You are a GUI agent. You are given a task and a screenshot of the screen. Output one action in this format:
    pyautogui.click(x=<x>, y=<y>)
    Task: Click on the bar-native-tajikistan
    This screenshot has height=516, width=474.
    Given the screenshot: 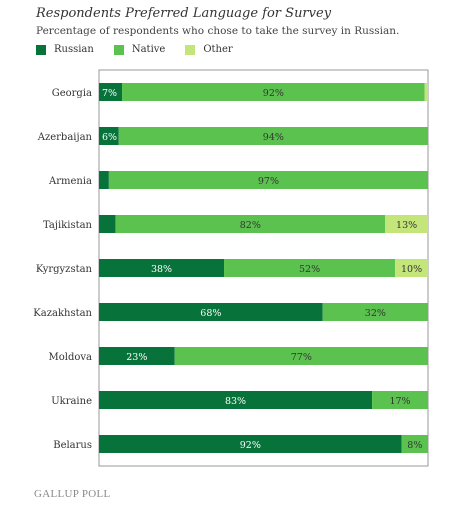 What is the action you would take?
    pyautogui.click(x=250, y=224)
    